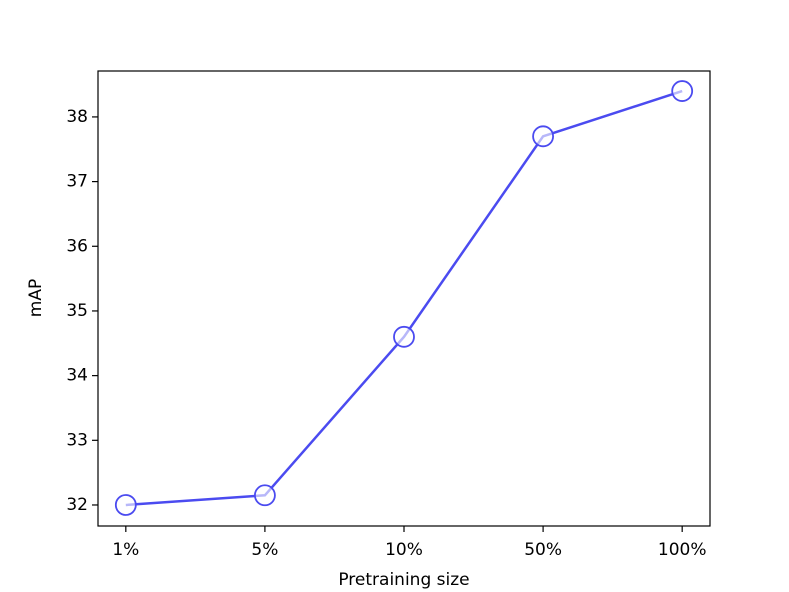 This screenshot has height=592, width=789. I want to click on y-tick-label: 37, so click(77, 182).